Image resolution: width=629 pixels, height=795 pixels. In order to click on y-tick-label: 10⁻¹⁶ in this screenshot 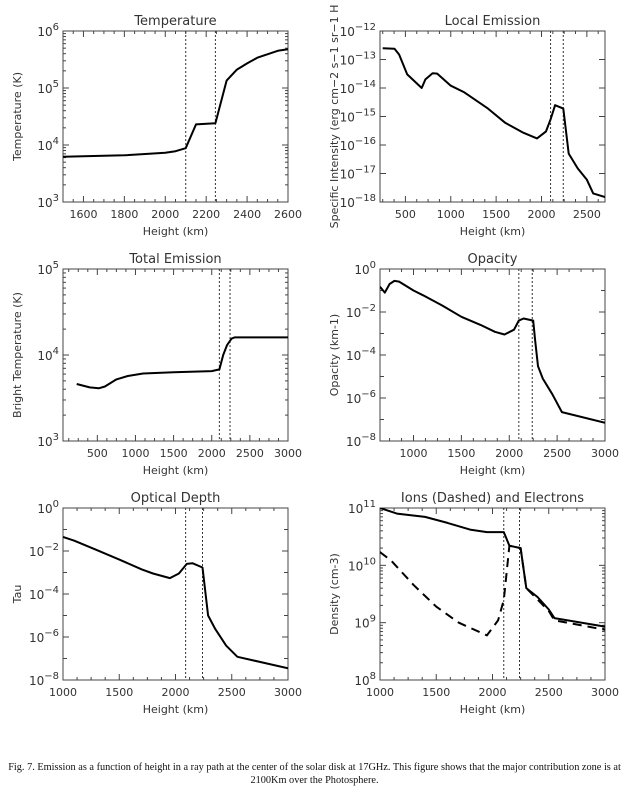, I will do `click(358, 144)`.